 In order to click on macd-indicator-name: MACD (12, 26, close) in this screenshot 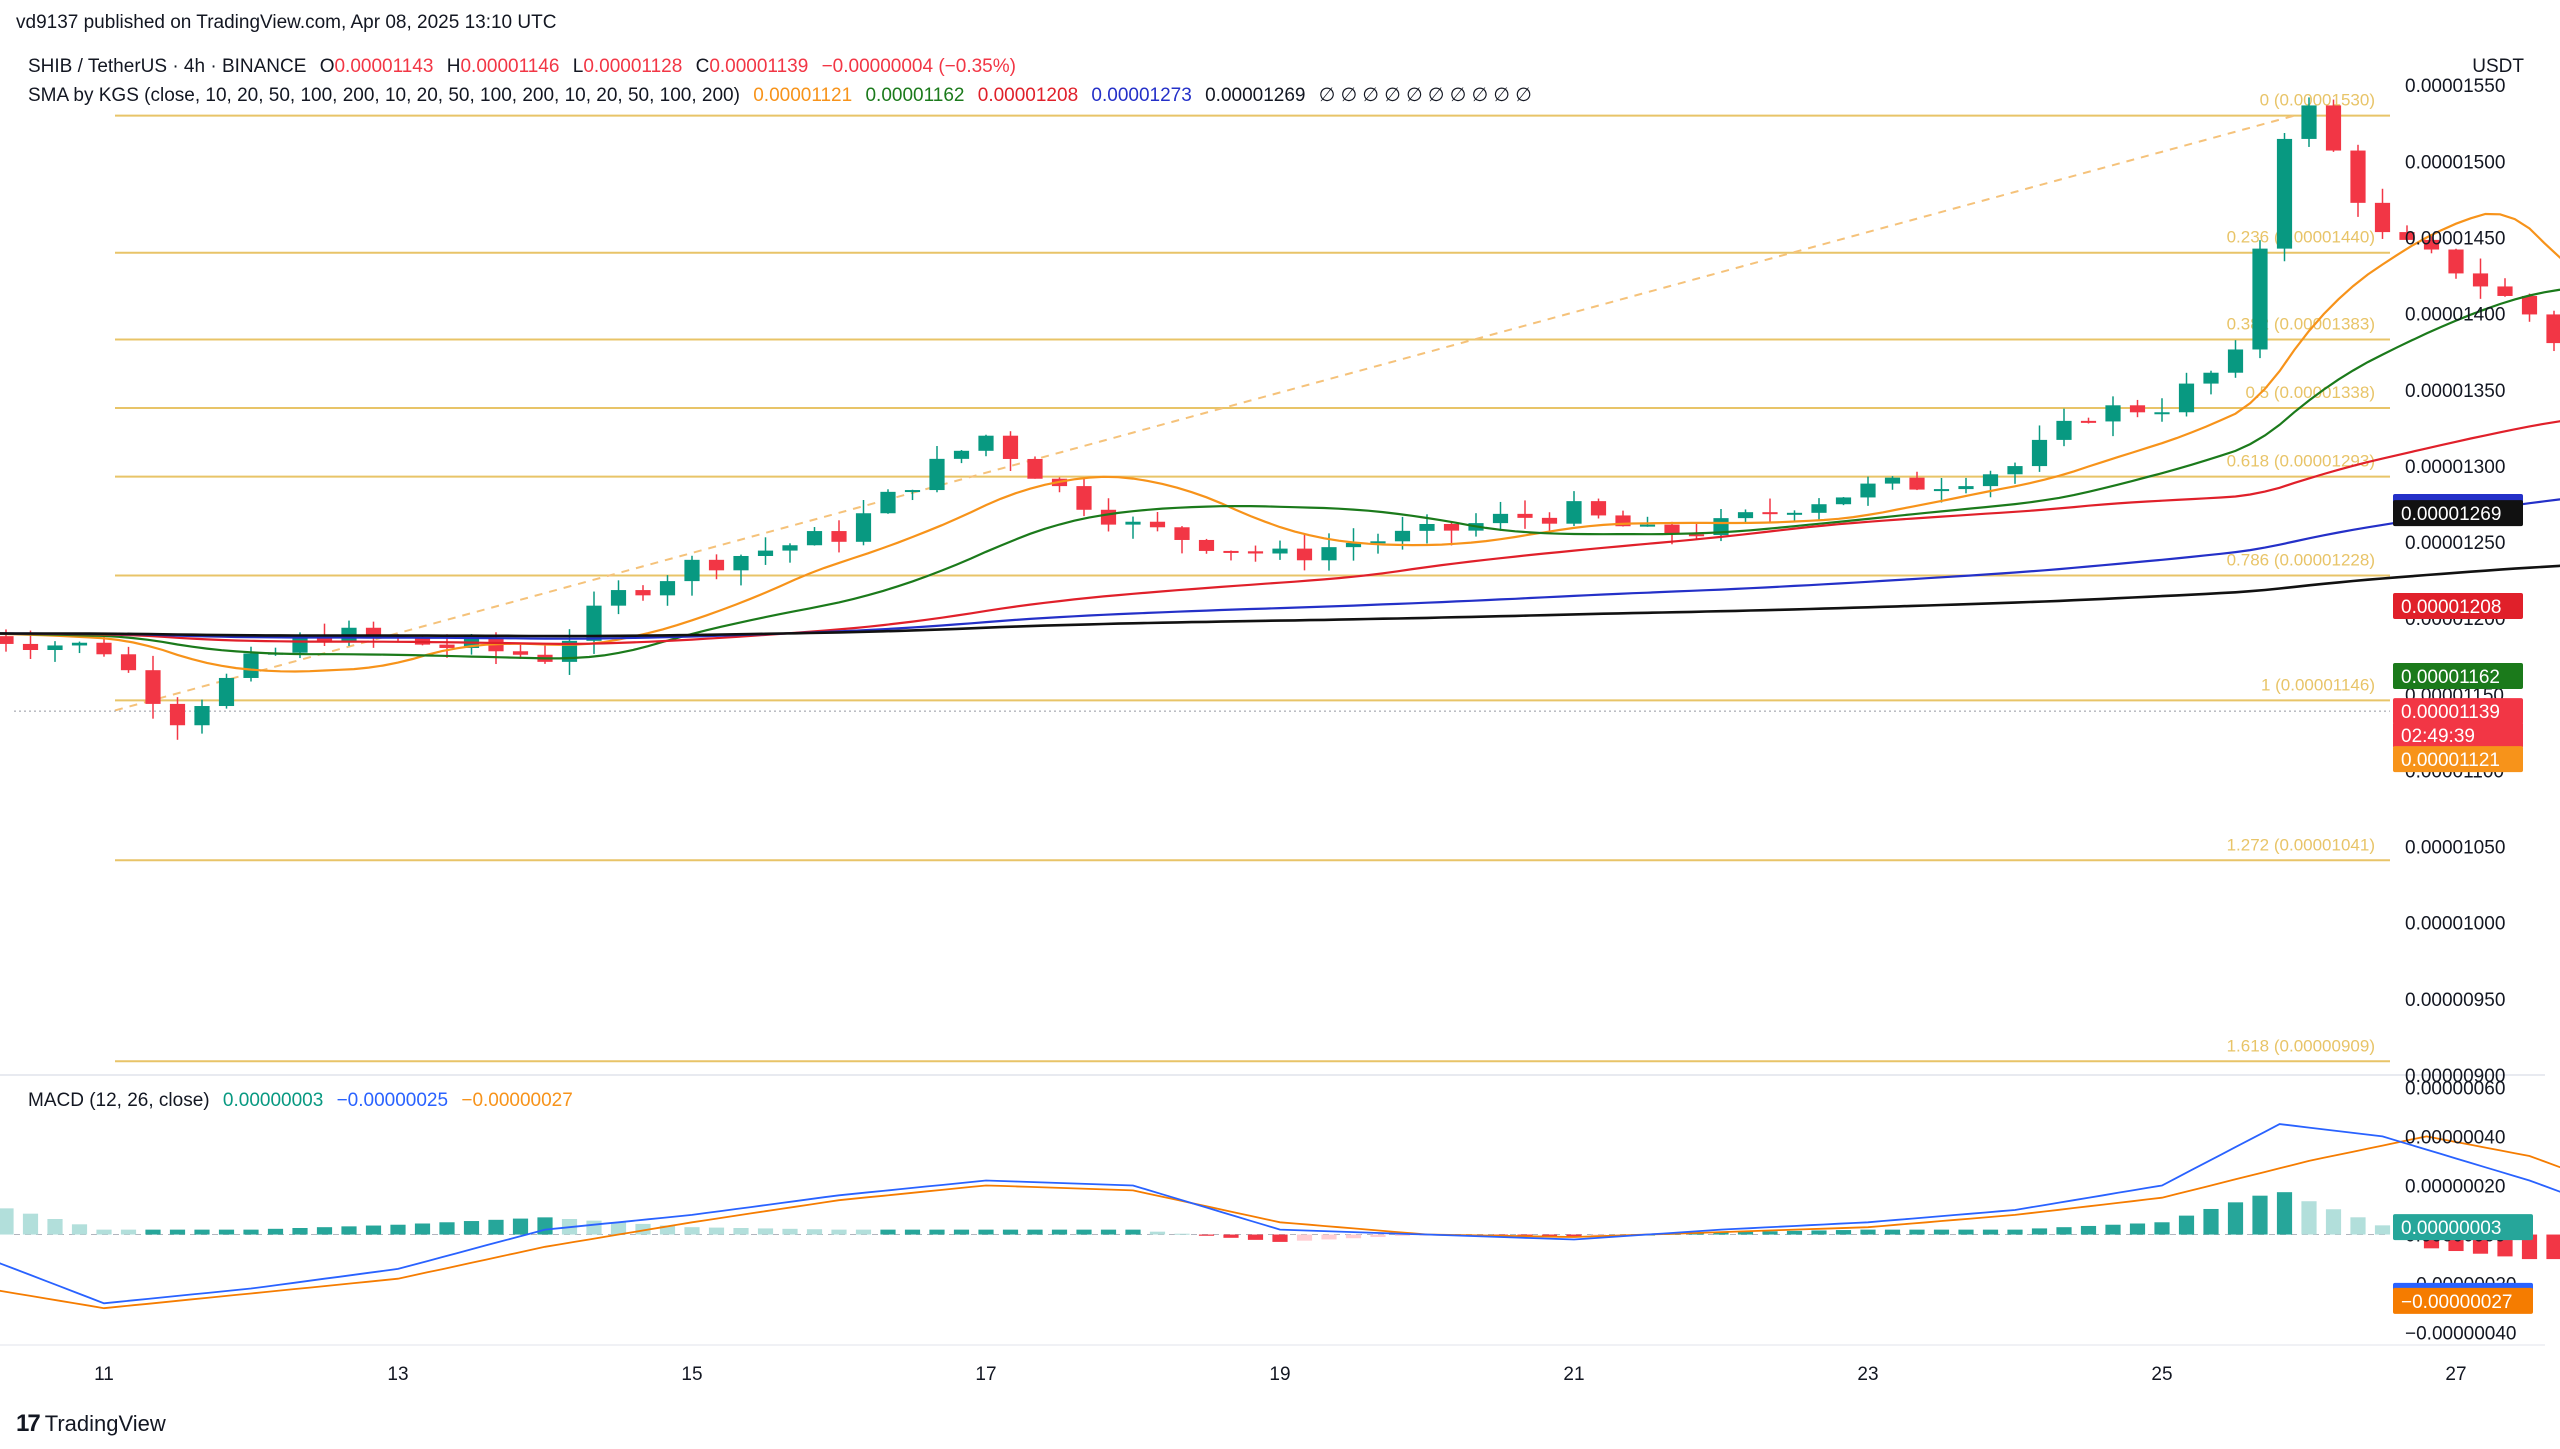, I will do `click(119, 1100)`.